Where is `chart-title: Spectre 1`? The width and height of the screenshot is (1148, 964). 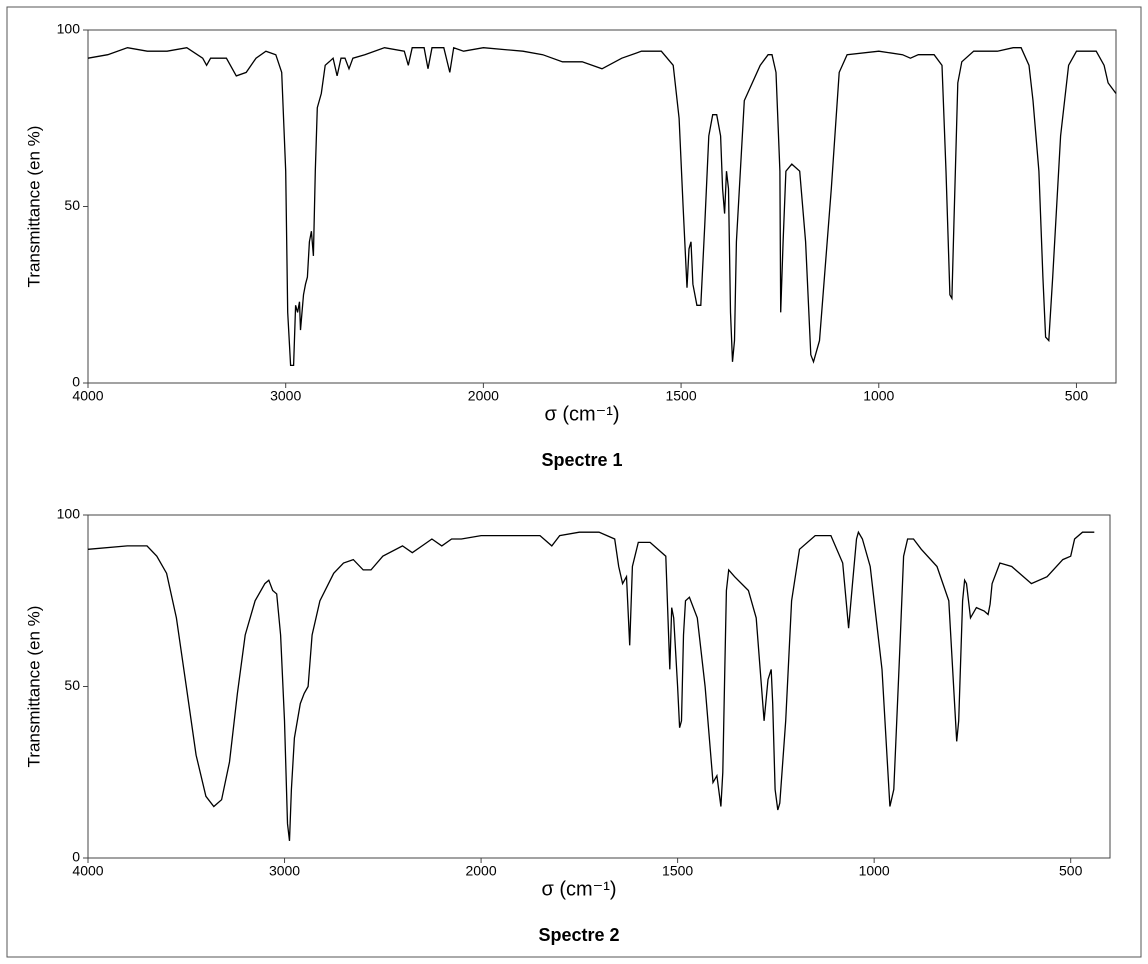
chart-title: Spectre 1 is located at coordinates (581, 460).